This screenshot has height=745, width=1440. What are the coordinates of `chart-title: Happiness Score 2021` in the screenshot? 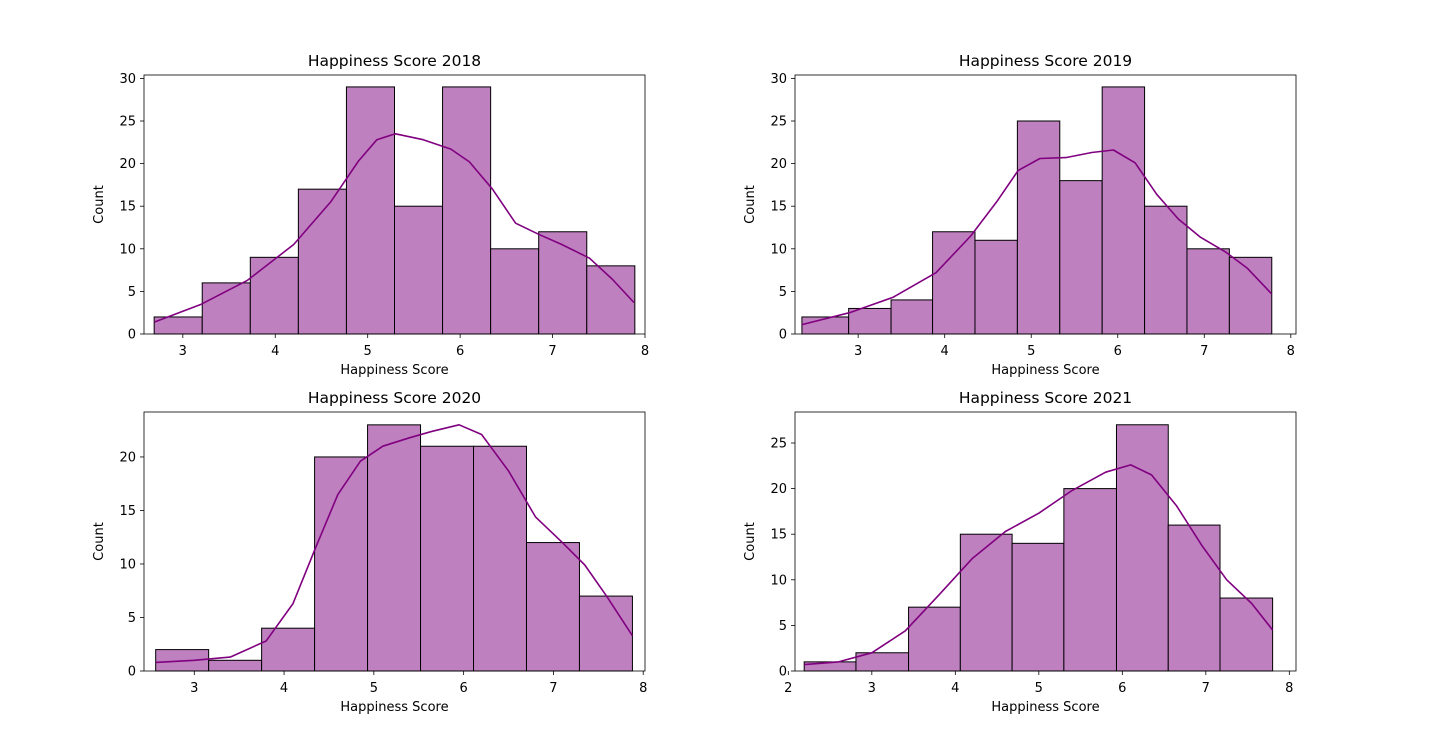 It's located at (1045, 398).